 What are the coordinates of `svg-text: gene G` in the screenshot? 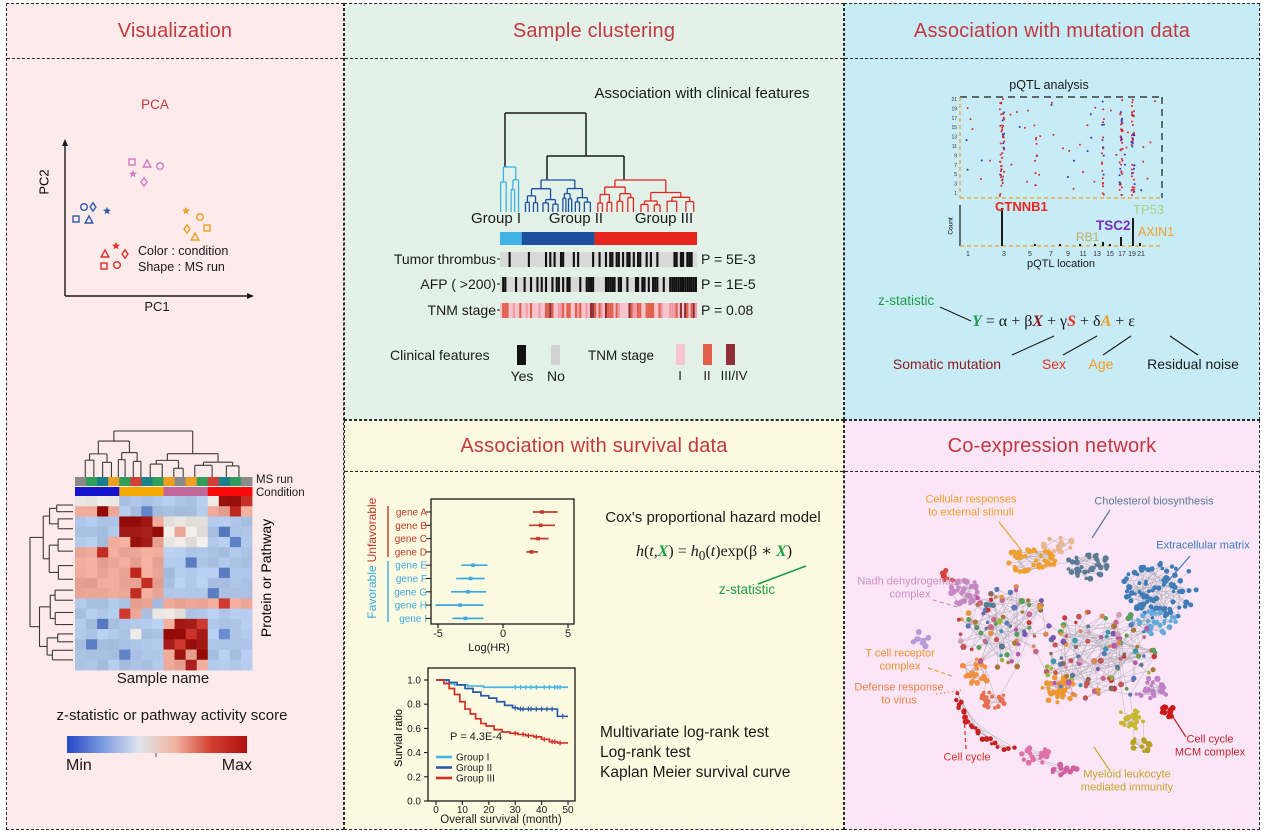 It's located at (410, 592).